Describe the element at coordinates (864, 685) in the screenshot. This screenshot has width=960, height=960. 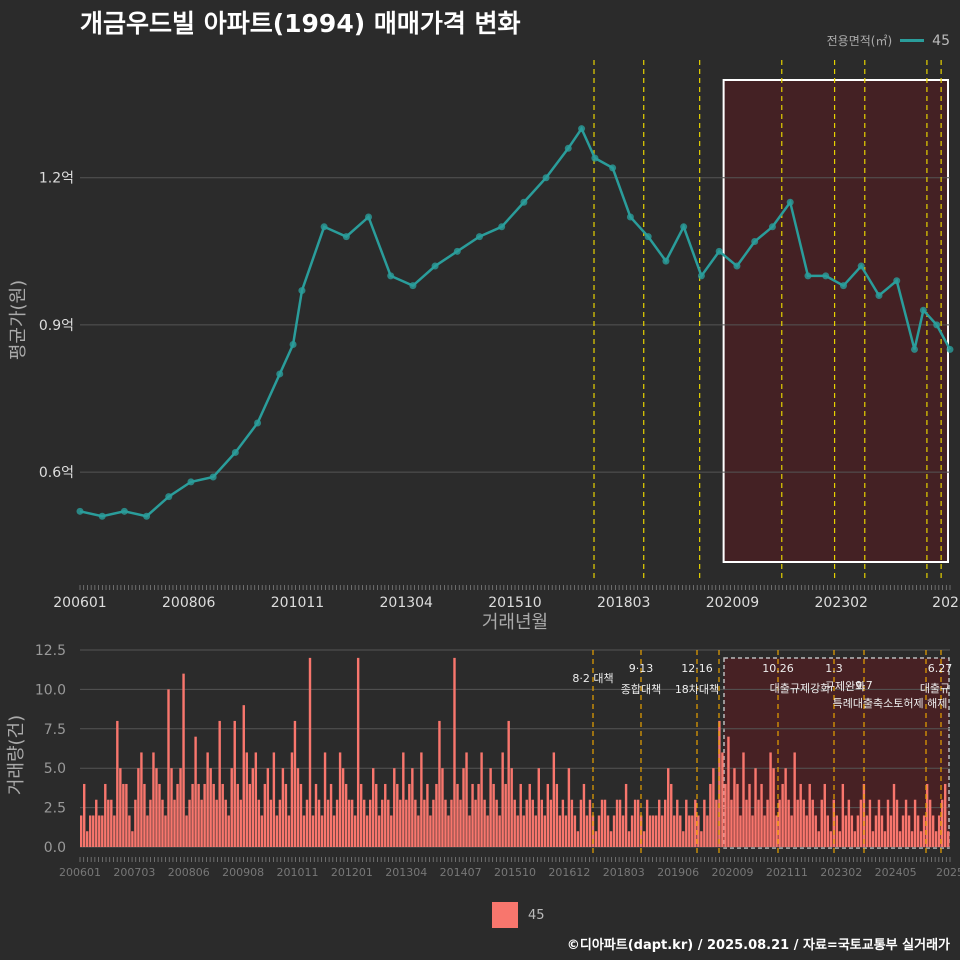
I see `policy-annotation: 9.7` at that location.